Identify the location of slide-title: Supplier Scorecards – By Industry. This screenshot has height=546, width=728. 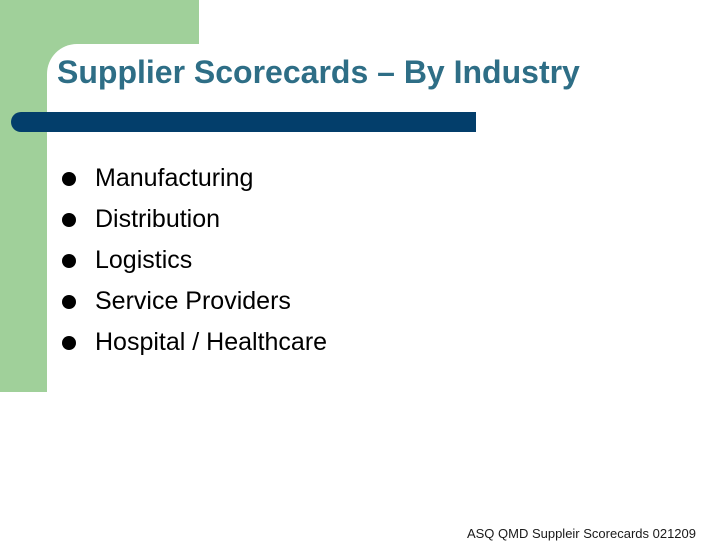
(318, 72).